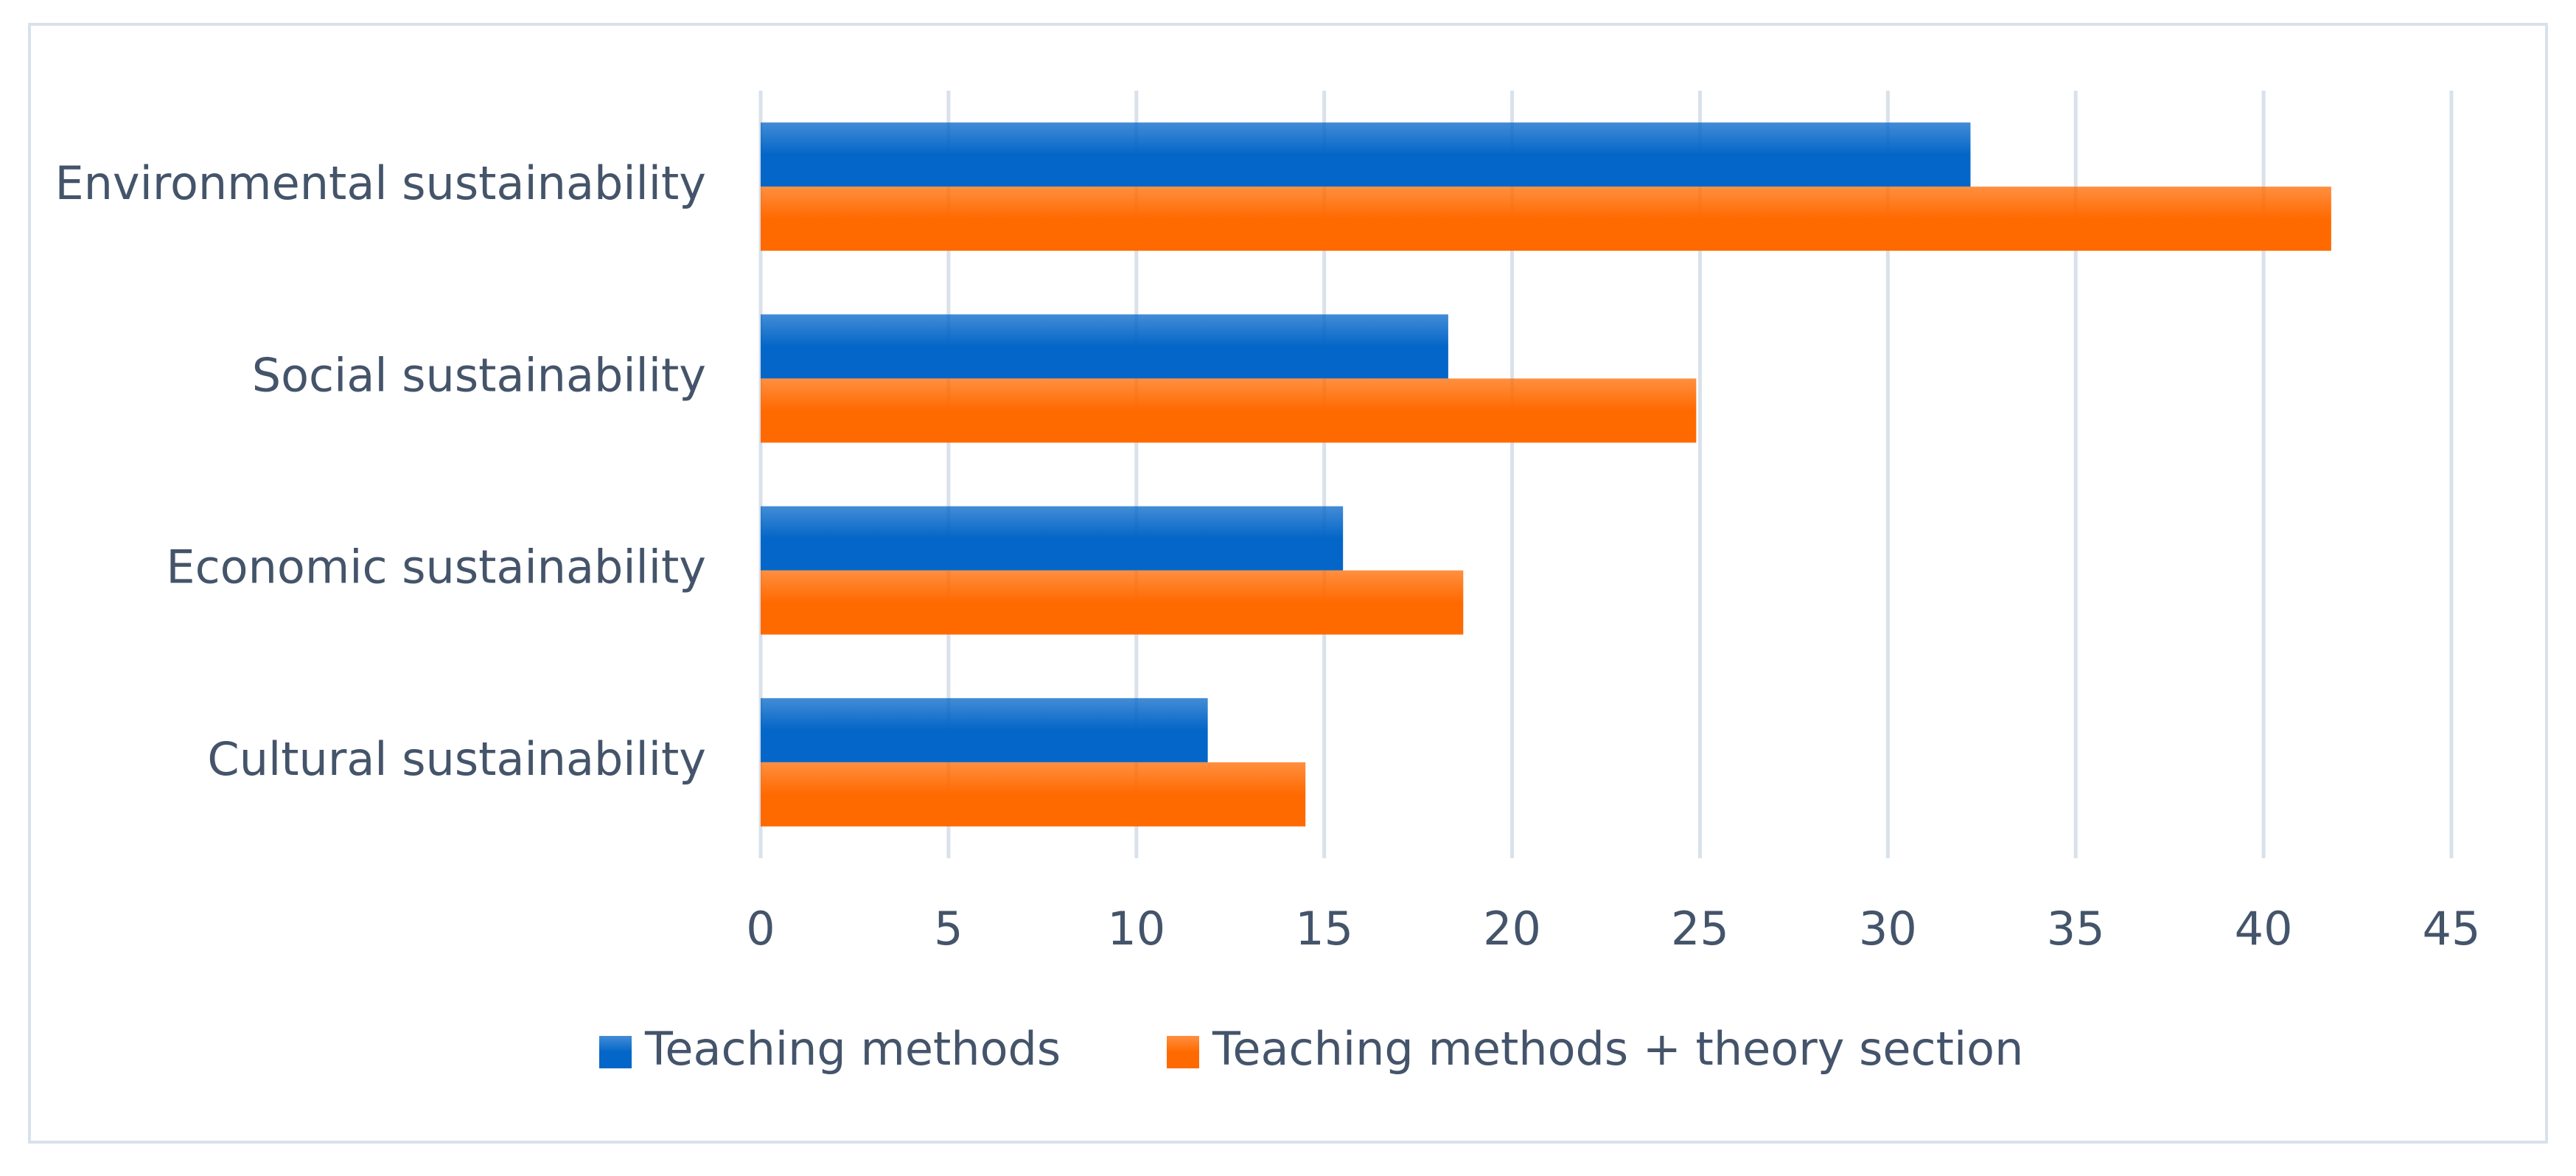 The height and width of the screenshot is (1176, 2576). Describe the element at coordinates (2452, 929) in the screenshot. I see `x-tick-label: 45` at that location.